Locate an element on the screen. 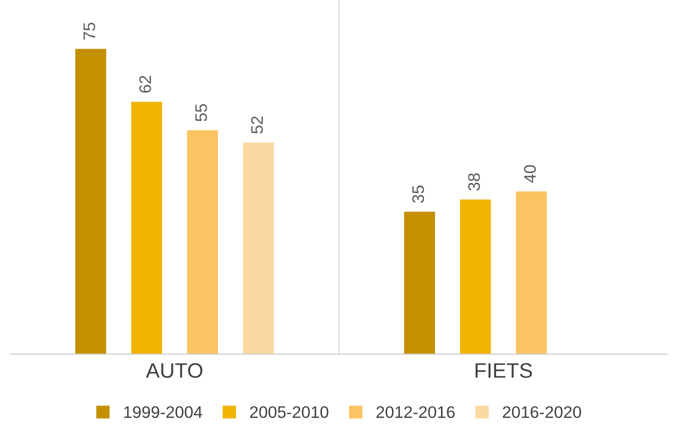 The height and width of the screenshot is (432, 678). data-label: 40 is located at coordinates (530, 174).